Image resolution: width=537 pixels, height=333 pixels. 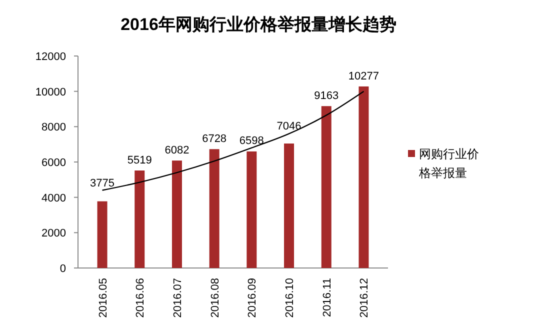 I want to click on data-label: 9163, so click(x=326, y=96).